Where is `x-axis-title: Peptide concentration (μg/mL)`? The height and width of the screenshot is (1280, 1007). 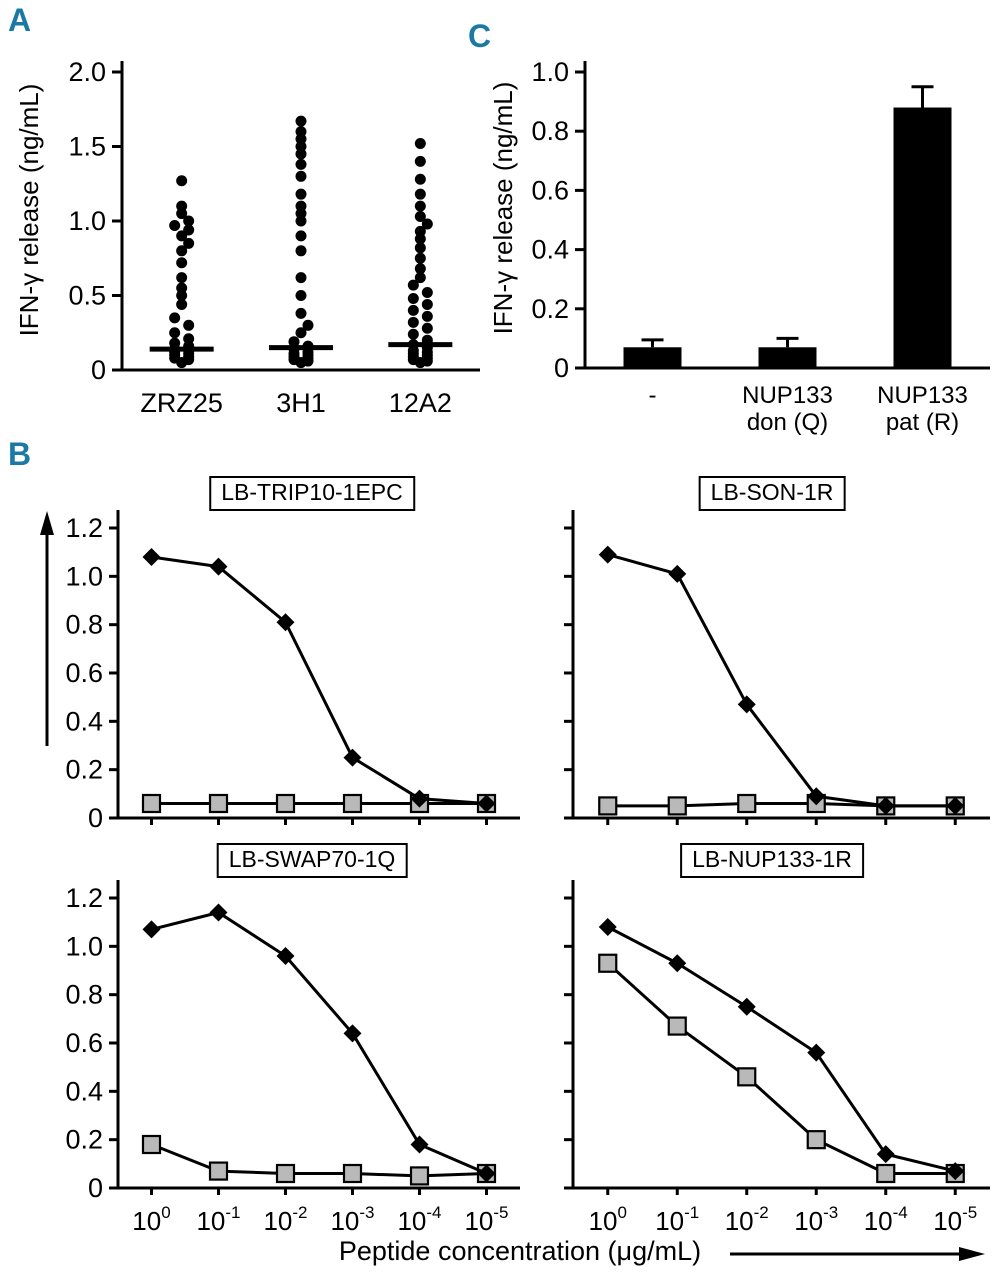 x-axis-title: Peptide concentration (μg/mL) is located at coordinates (520, 1251).